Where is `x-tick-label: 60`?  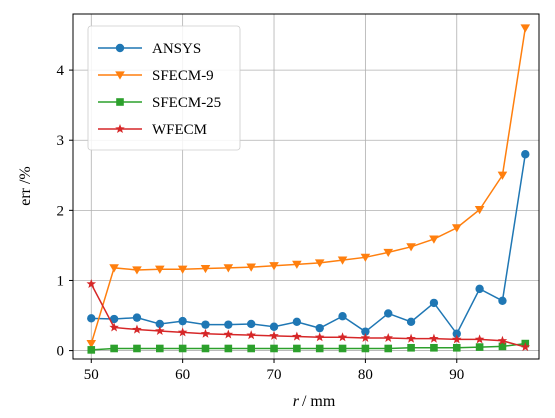
x-tick-label: 60 is located at coordinates (182, 375).